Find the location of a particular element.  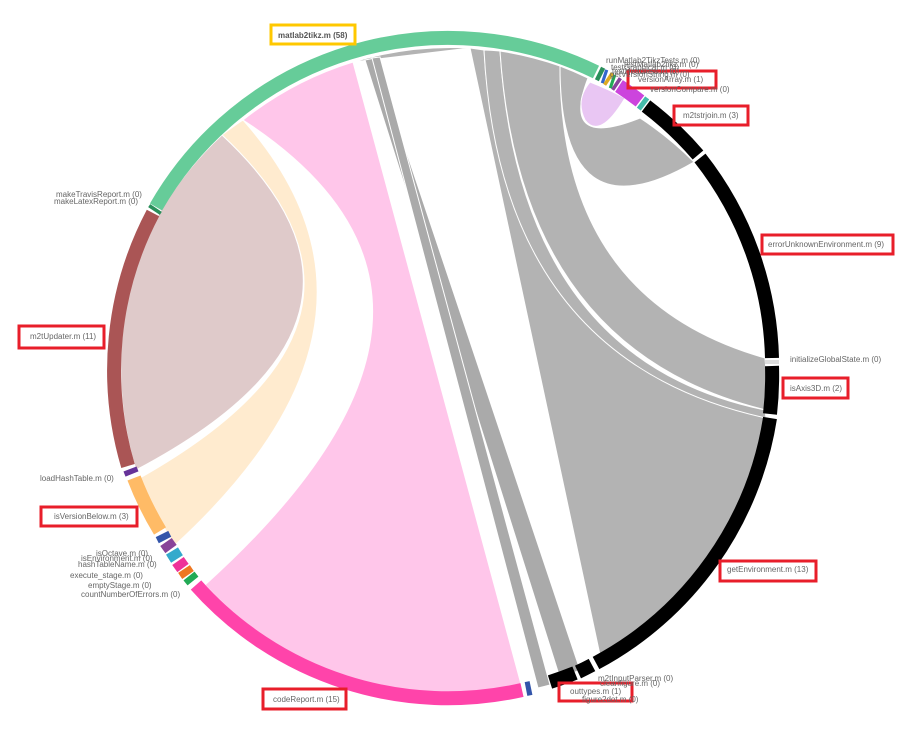

highlight-errorUnknownEnvironment is located at coordinates (827, 244).